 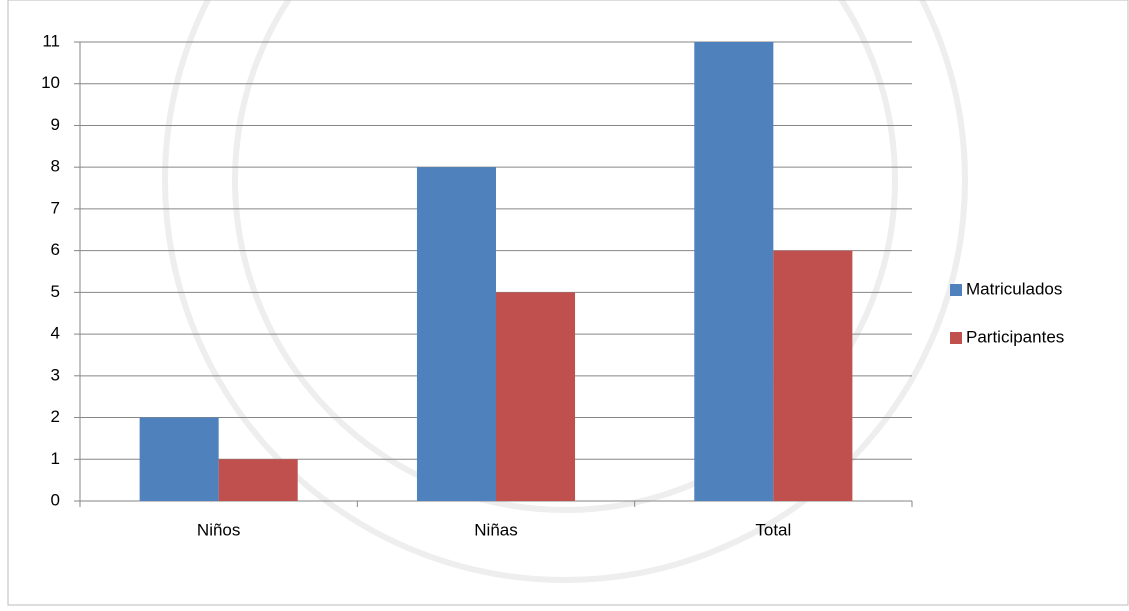 I want to click on legend-label: Participantes, so click(x=1015, y=336).